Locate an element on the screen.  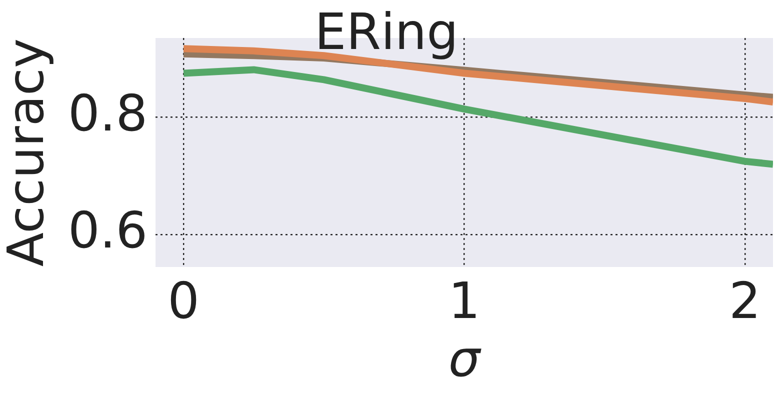
x-tick-label: 0 is located at coordinates (184, 301).